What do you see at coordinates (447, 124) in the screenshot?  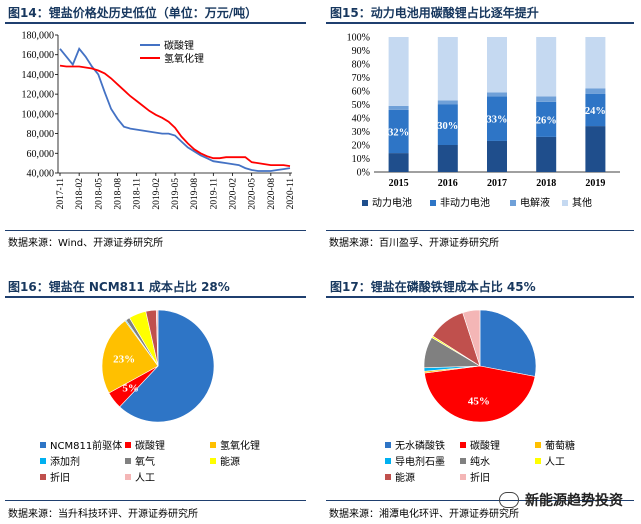 I see `fig15-bar-2016-s2` at bounding box center [447, 124].